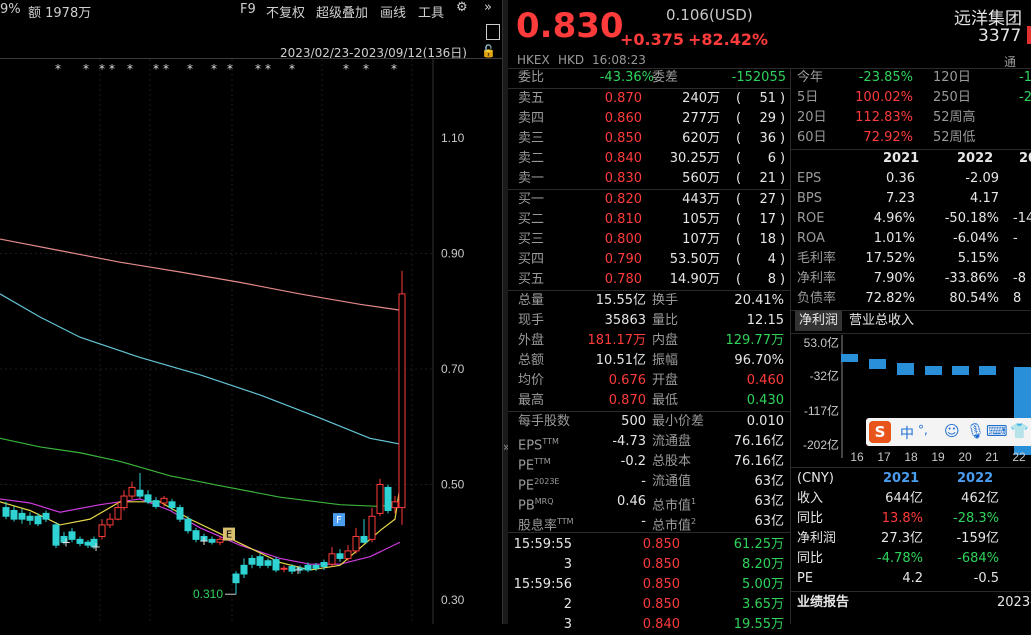 The height and width of the screenshot is (635, 1031). I want to click on event-f-marker, so click(339, 520).